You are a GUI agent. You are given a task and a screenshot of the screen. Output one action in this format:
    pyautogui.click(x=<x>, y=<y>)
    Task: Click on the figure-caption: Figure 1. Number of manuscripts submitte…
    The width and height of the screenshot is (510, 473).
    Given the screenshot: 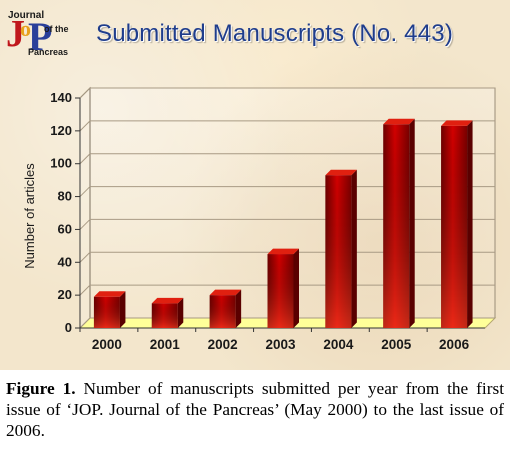 What is the action you would take?
    pyautogui.click(x=255, y=409)
    